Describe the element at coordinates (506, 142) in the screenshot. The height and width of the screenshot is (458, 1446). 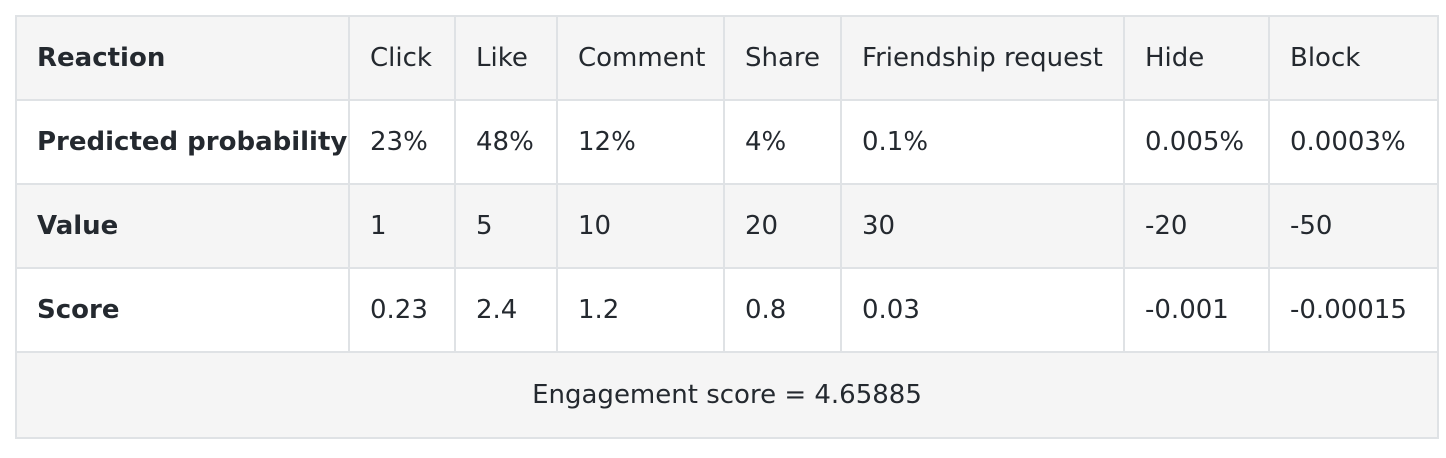
I see `table-cell: 48%` at that location.